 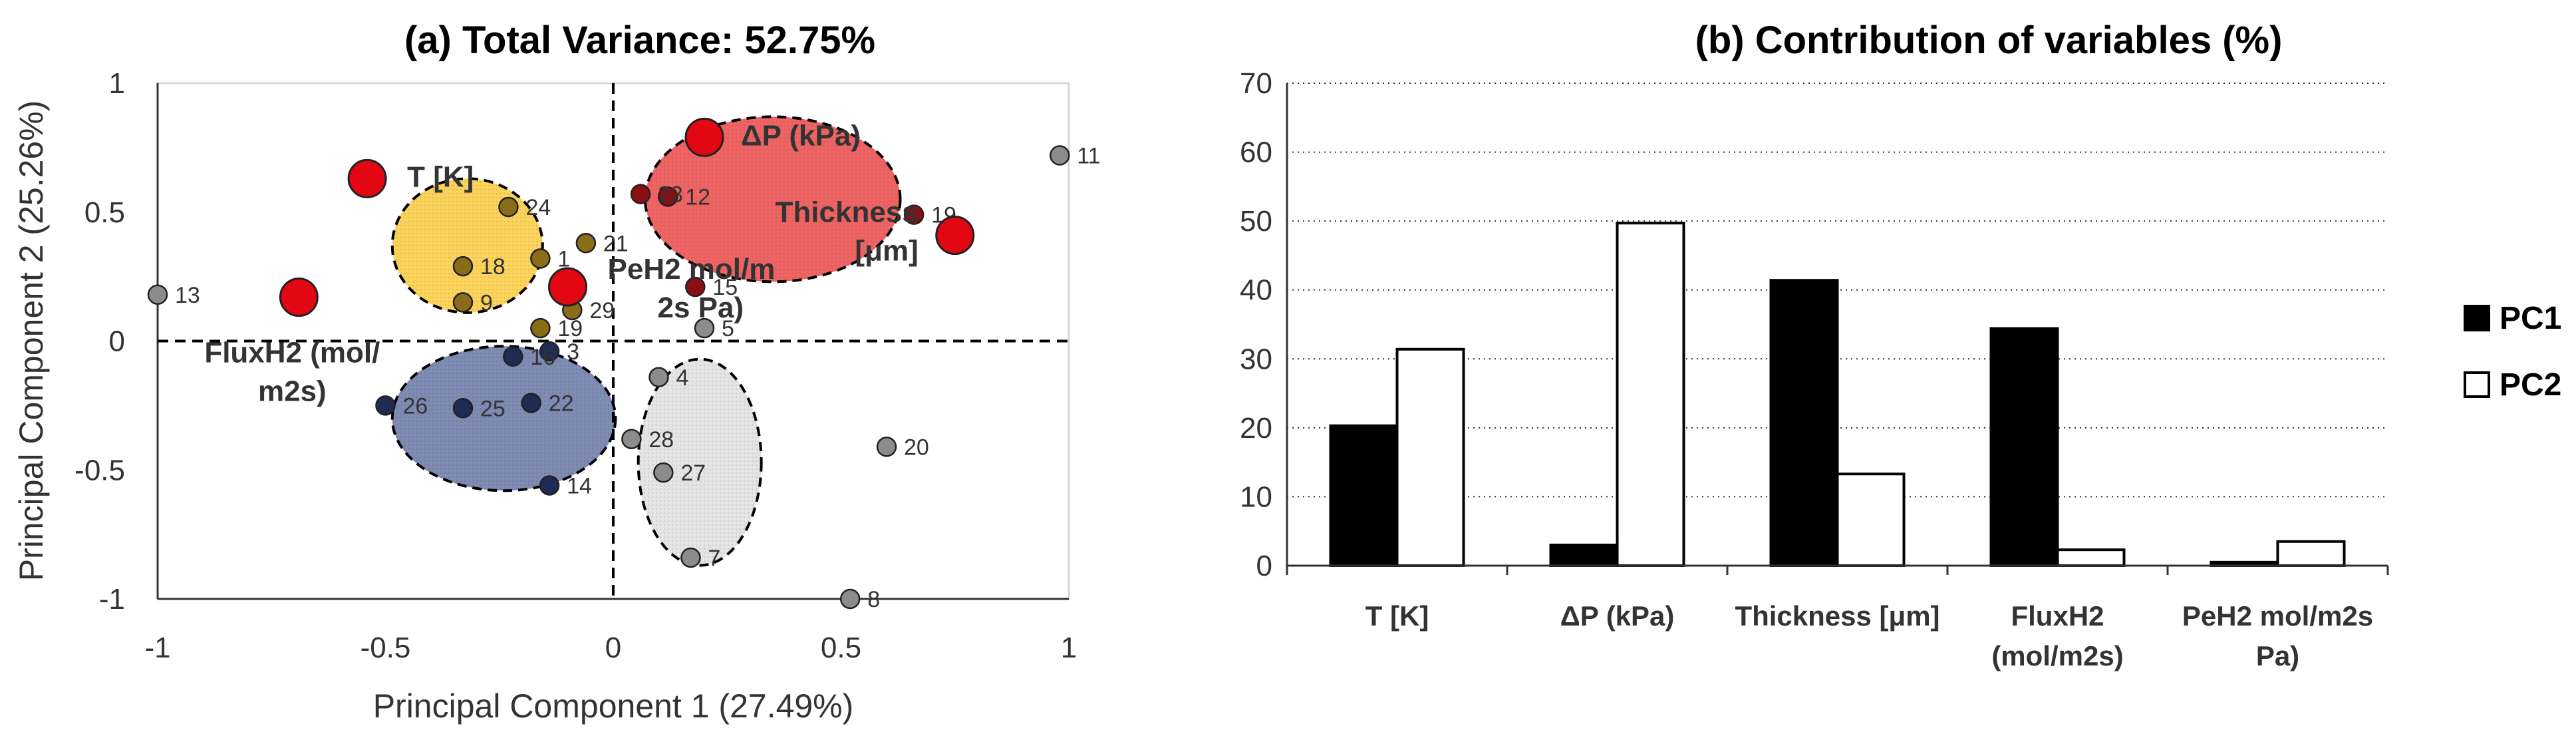 What do you see at coordinates (157, 648) in the screenshot?
I see `scatter-x-tick-label: -1` at bounding box center [157, 648].